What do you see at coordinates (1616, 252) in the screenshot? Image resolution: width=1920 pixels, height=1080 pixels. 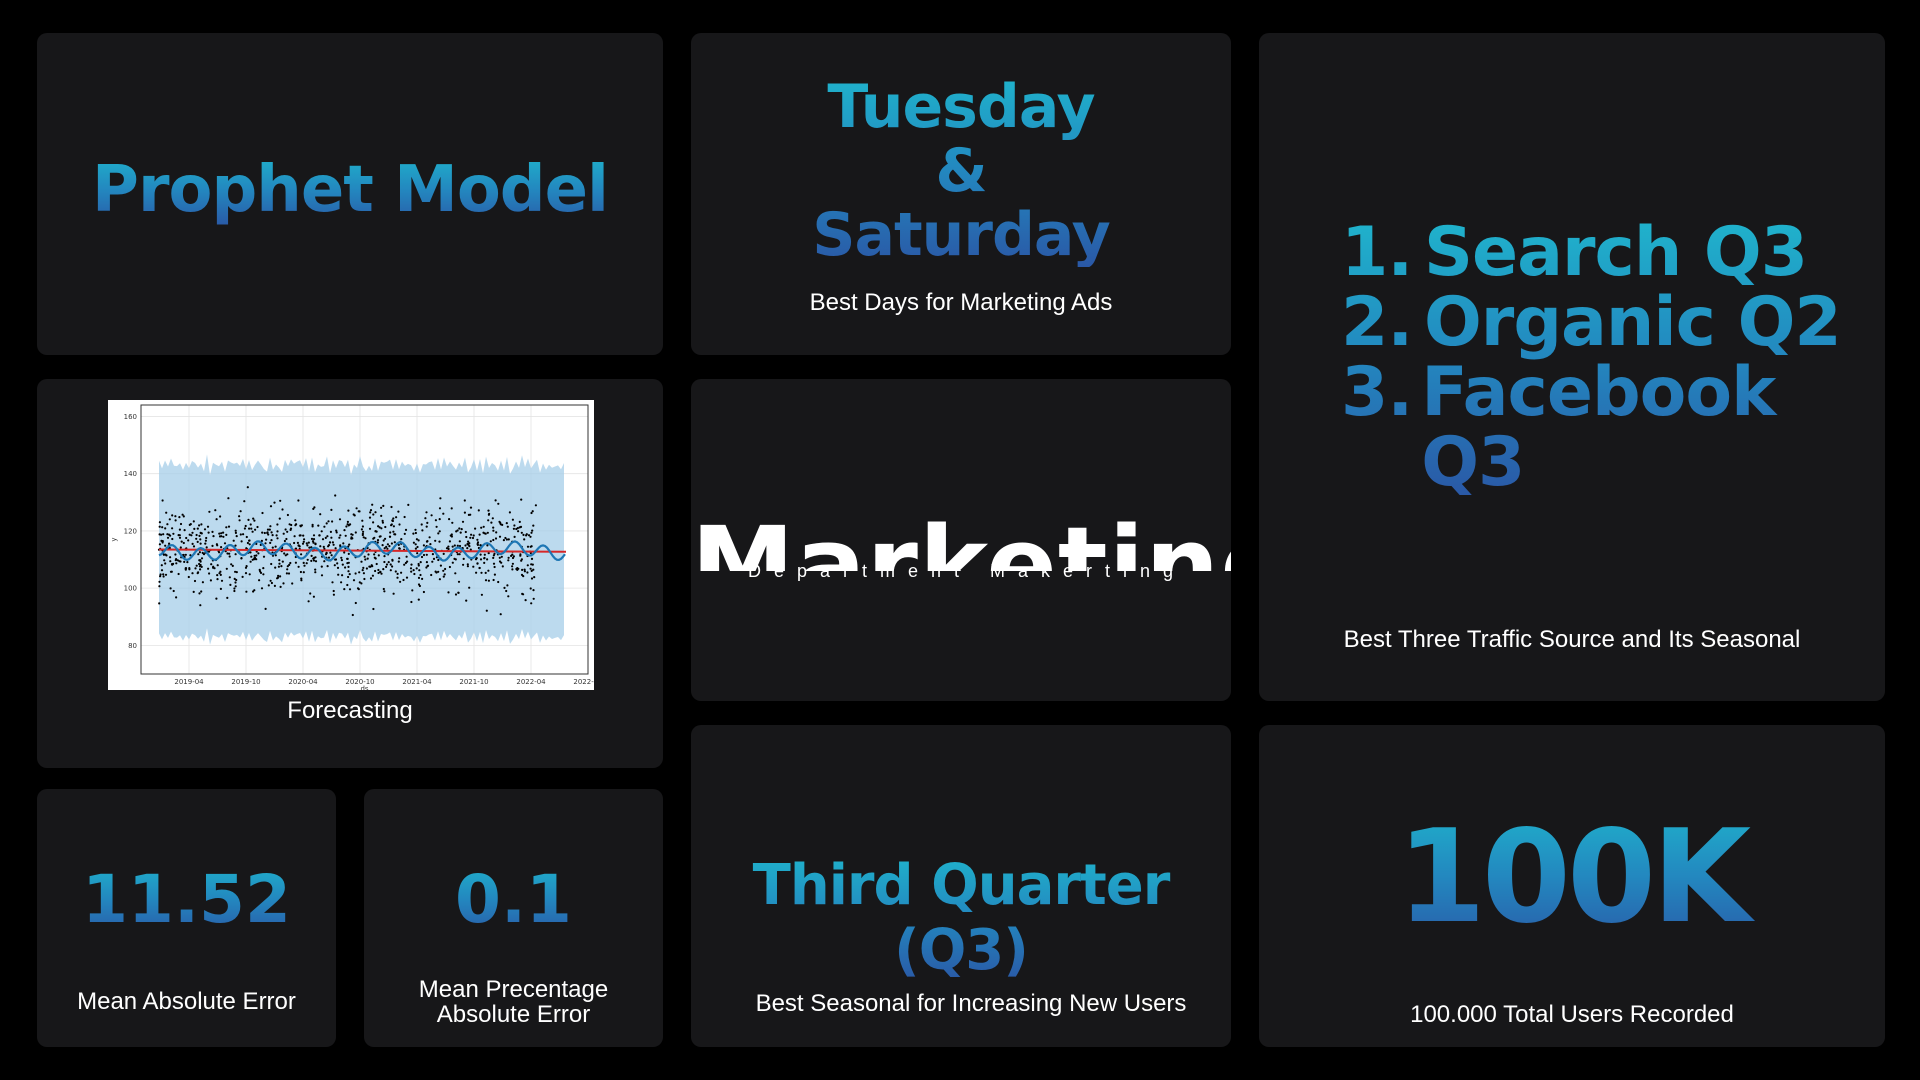 I see `traffic-label: Search Q3` at bounding box center [1616, 252].